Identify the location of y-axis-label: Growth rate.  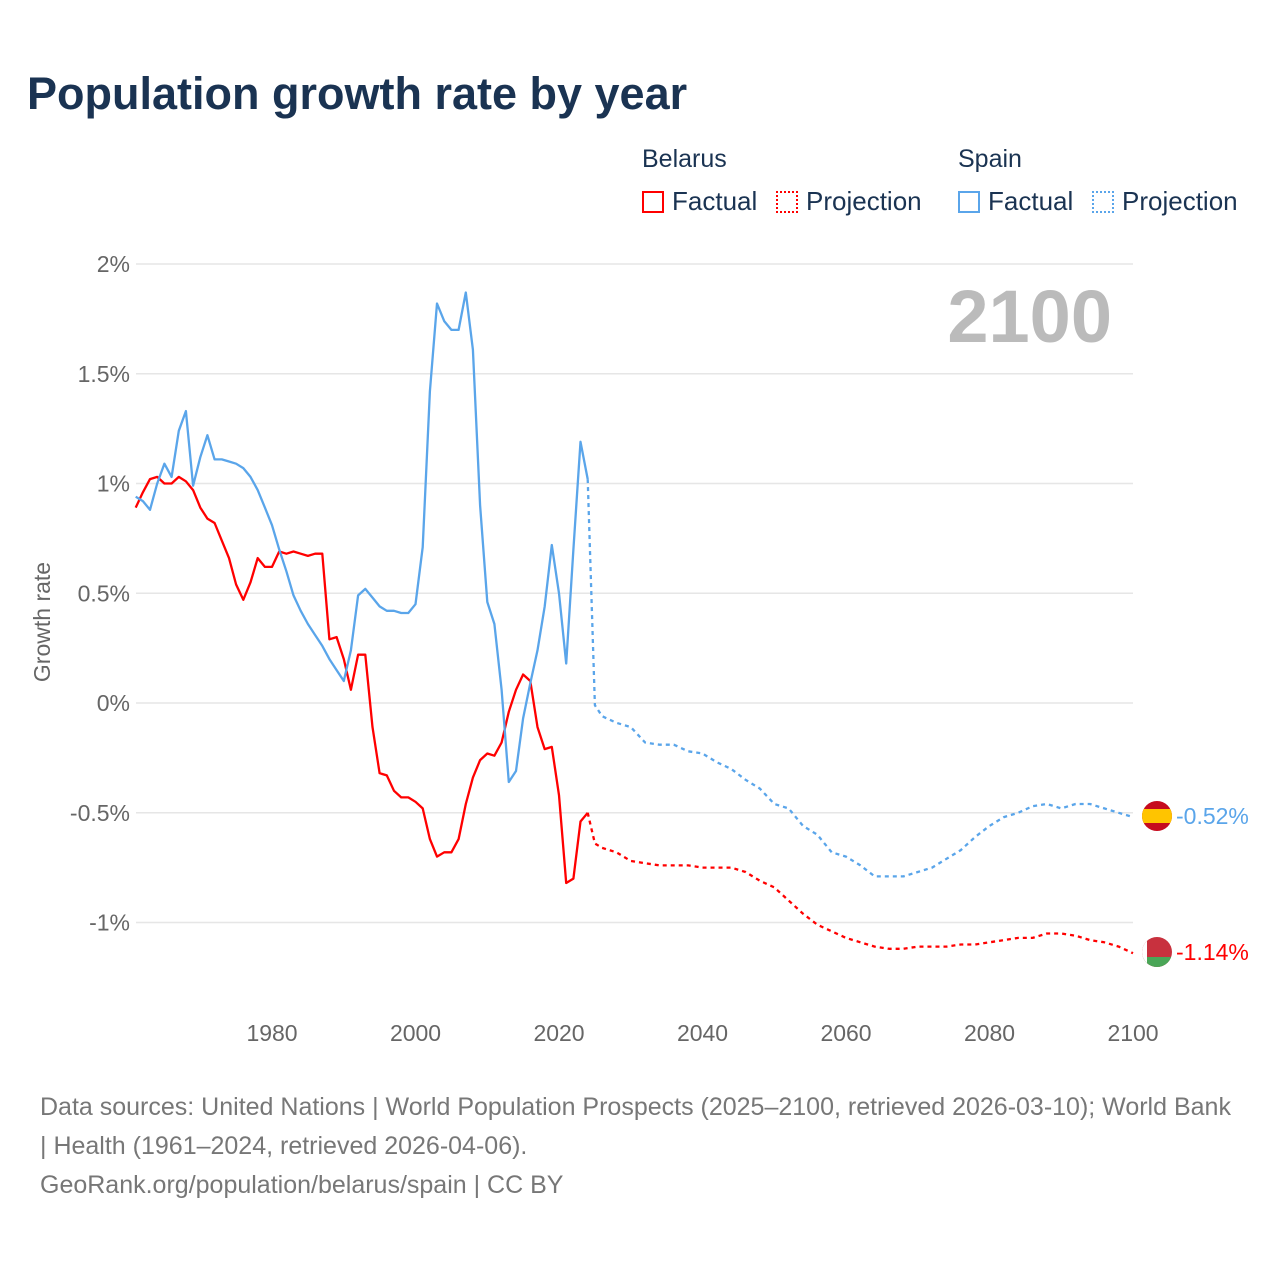
(42, 622).